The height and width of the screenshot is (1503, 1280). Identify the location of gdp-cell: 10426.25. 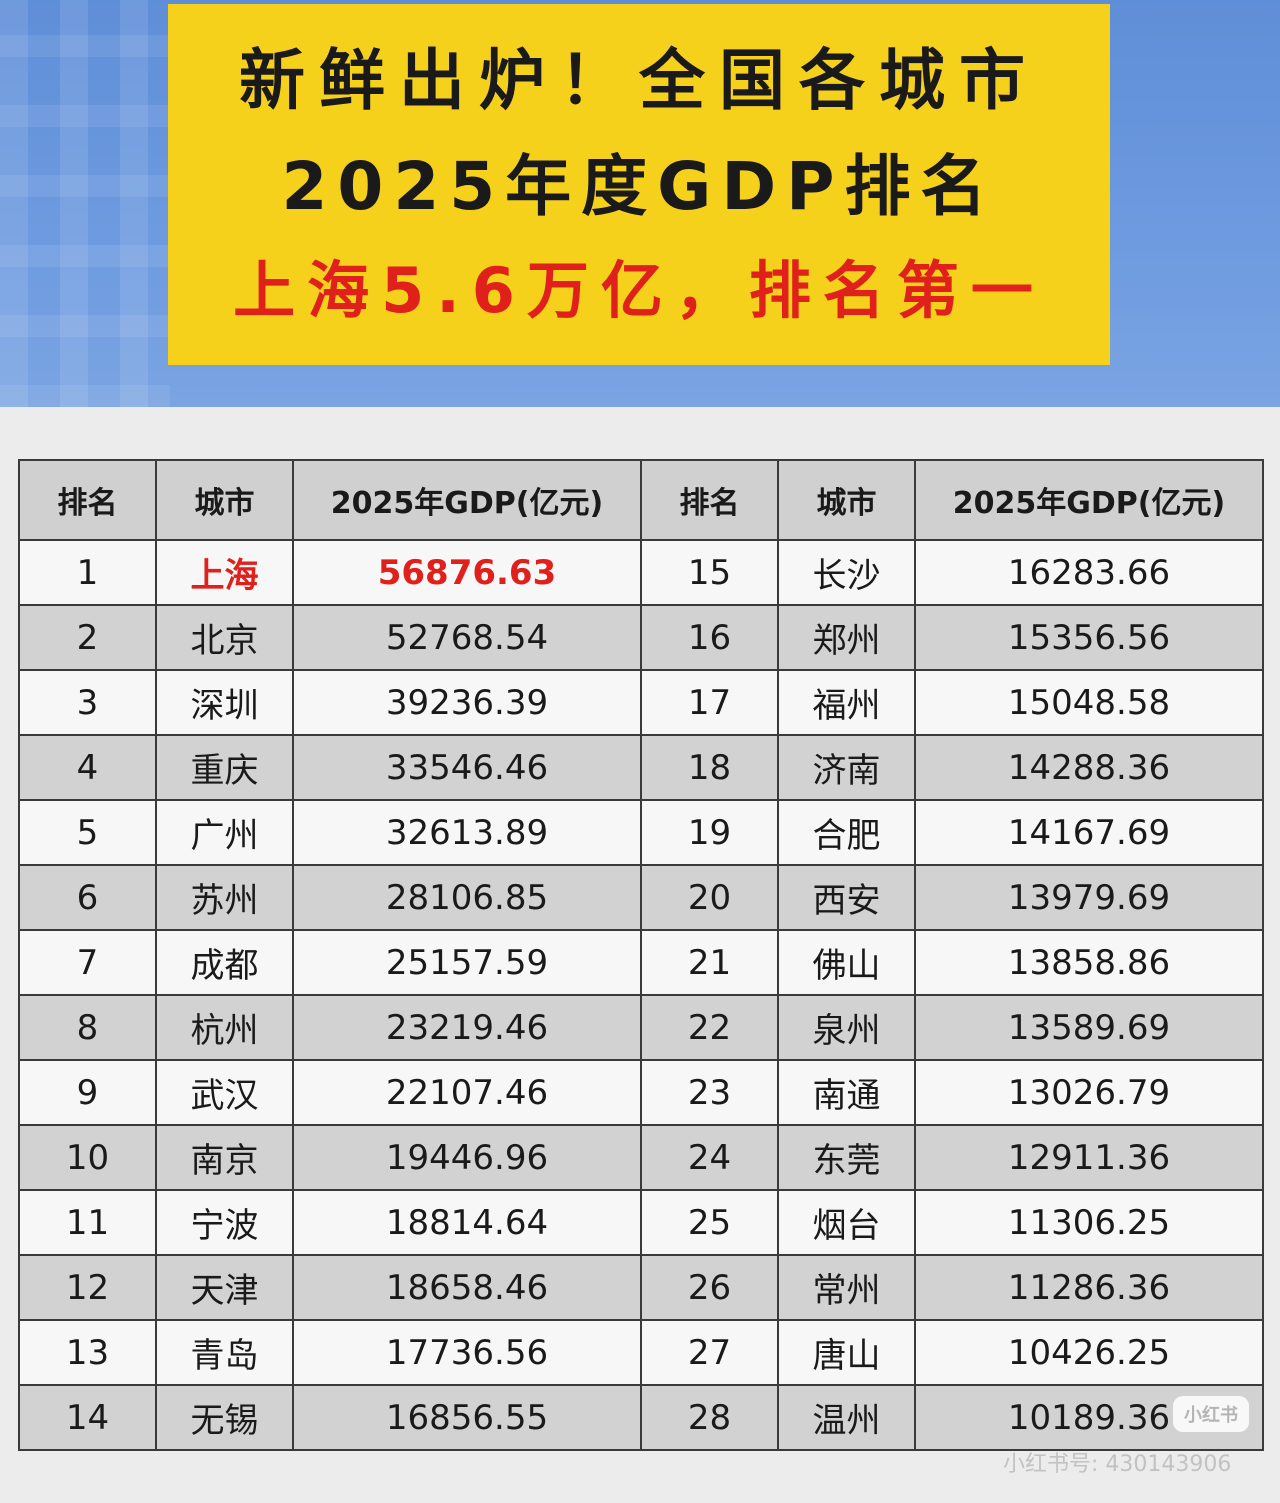
(1089, 1352).